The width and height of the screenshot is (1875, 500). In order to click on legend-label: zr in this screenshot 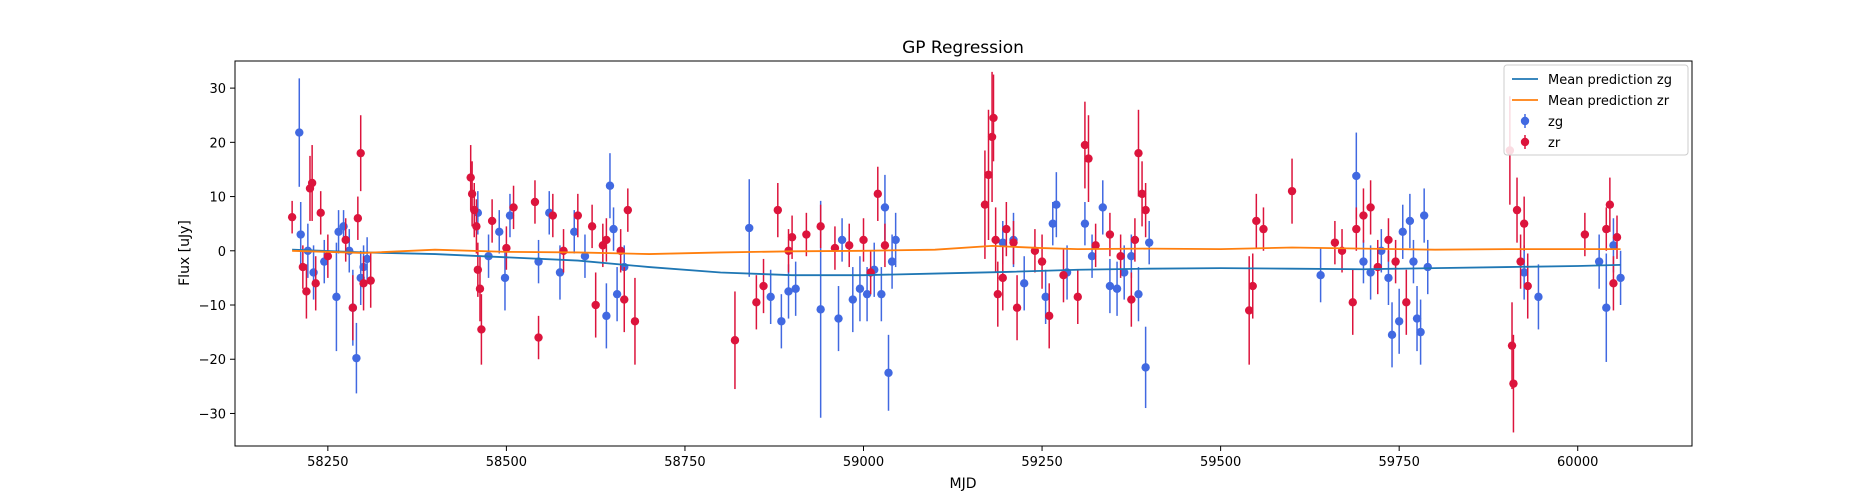, I will do `click(1554, 143)`.